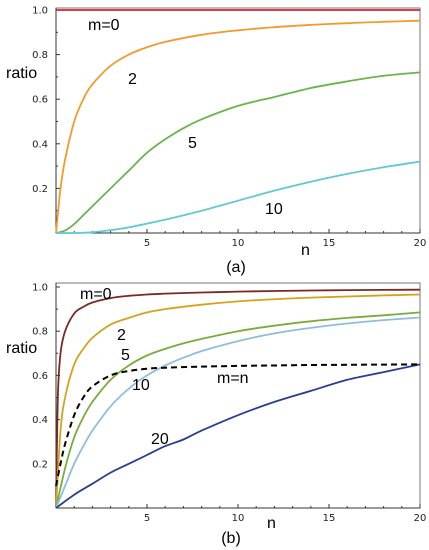  What do you see at coordinates (236, 267) in the screenshot?
I see `panel-label: (a)` at bounding box center [236, 267].